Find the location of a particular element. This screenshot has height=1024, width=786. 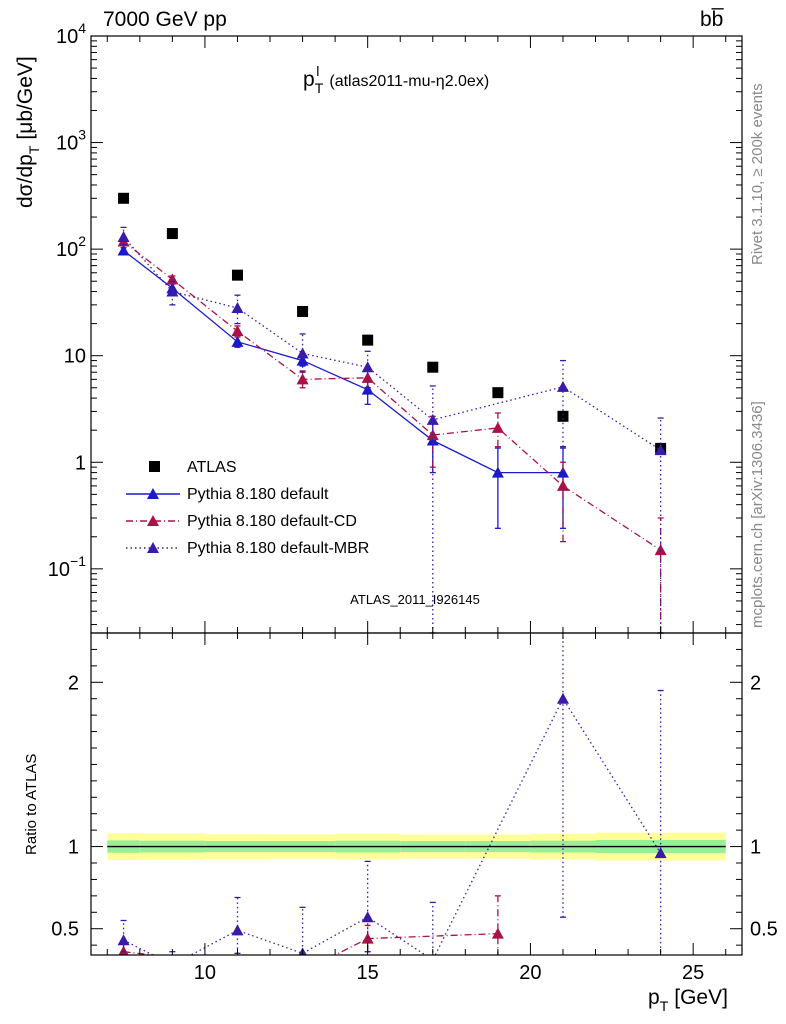

main-ytick-label: 10 is located at coordinates (75, 357).